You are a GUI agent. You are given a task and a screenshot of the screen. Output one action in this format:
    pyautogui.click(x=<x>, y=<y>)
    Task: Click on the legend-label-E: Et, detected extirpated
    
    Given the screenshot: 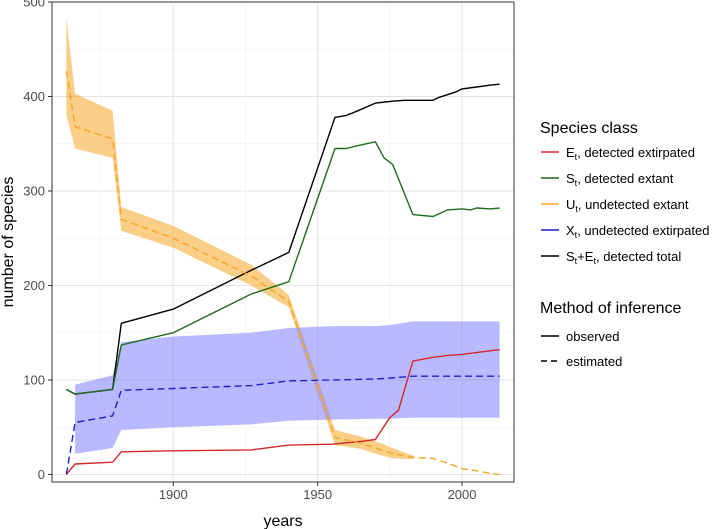 What is the action you would take?
    pyautogui.click(x=630, y=153)
    